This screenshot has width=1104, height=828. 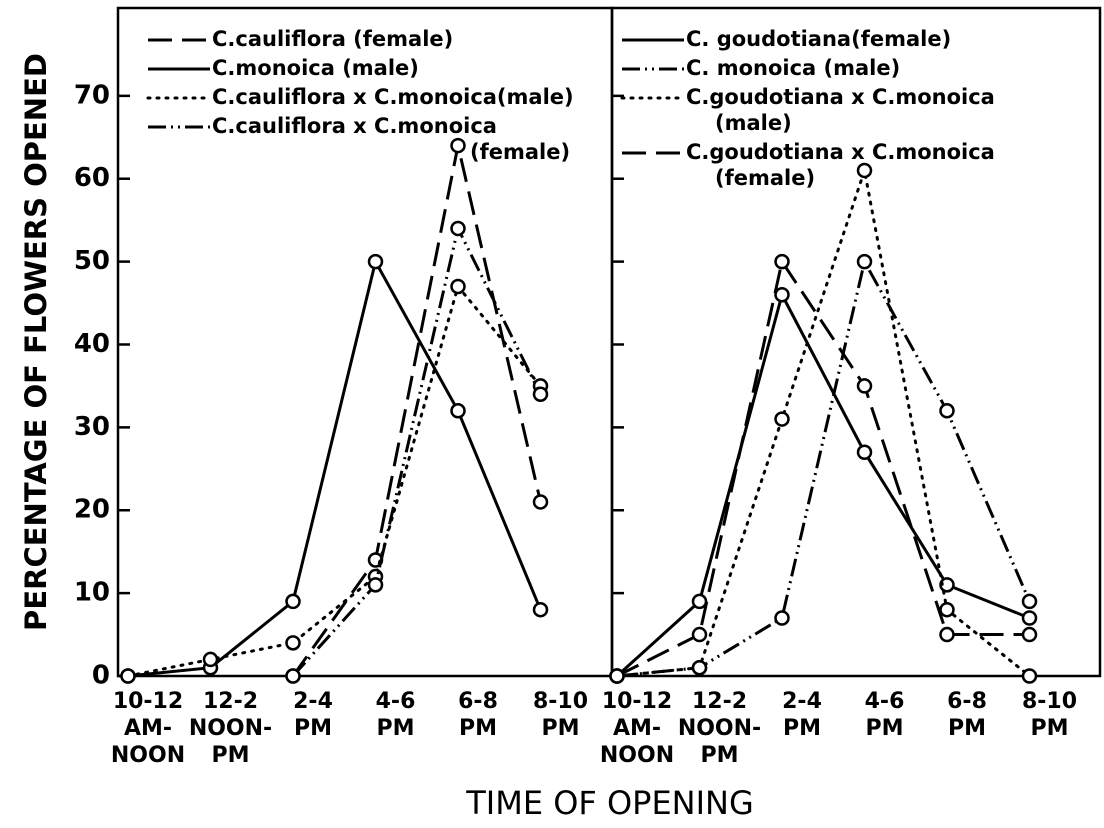 I want to click on y-axis-label: PERCENTAGE OF FLOWERS OPENED, so click(x=36, y=342).